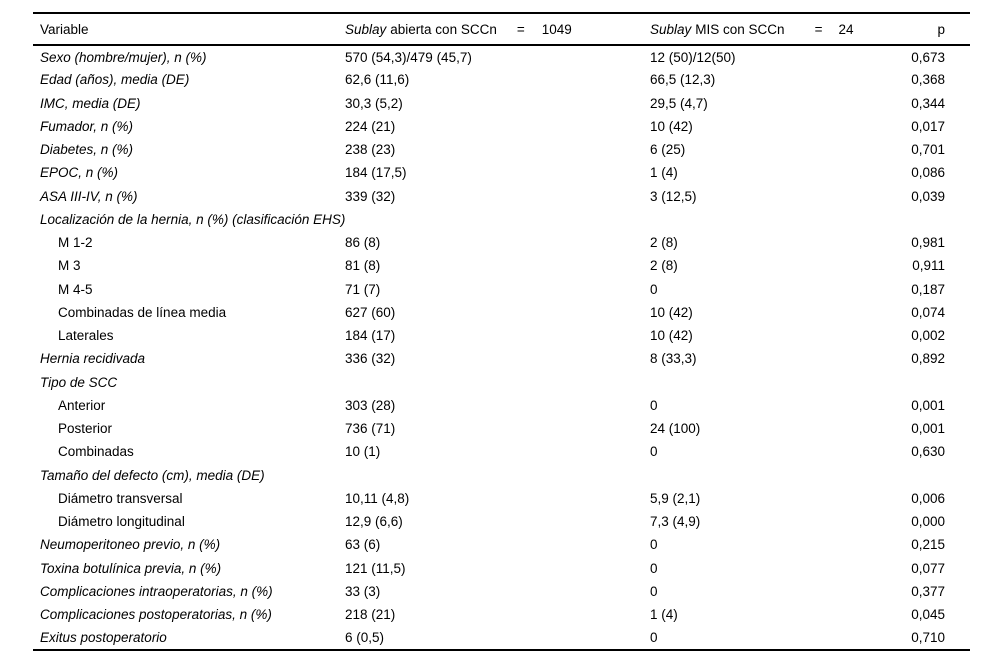 This screenshot has height=668, width=1000. What do you see at coordinates (370, 312) in the screenshot?
I see `cell-open-sublay-value: 627 (60)` at bounding box center [370, 312].